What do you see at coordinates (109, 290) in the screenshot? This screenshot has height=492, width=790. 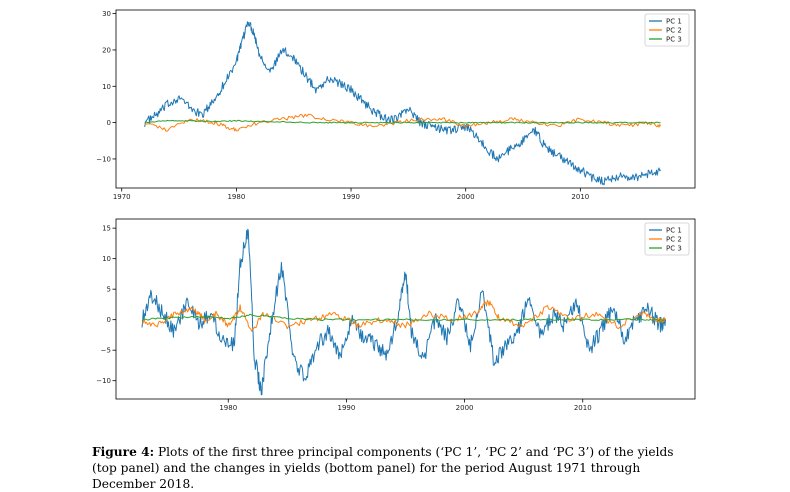 I see `y-tick-label: 5` at bounding box center [109, 290].